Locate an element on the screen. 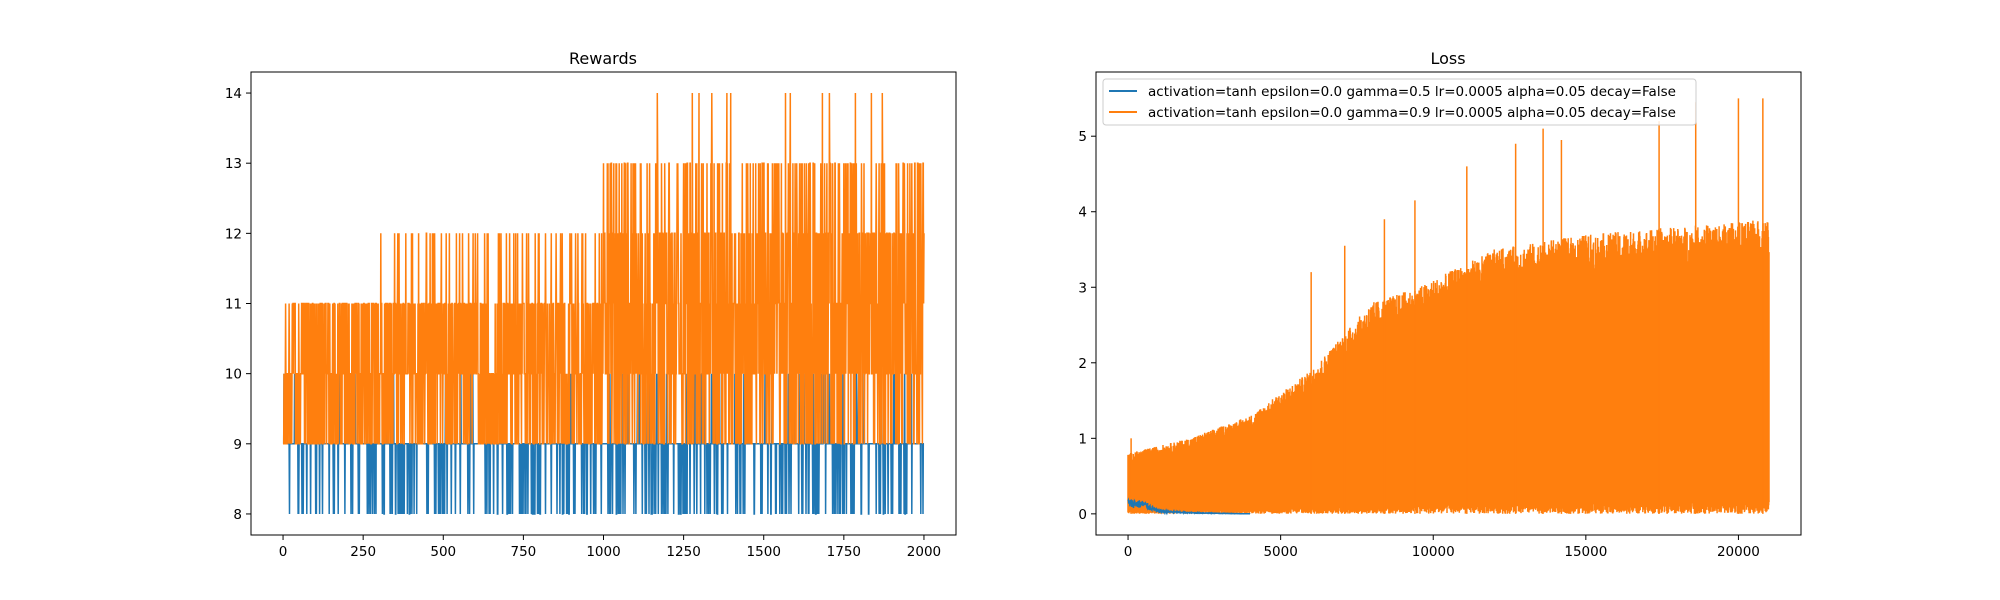 The image size is (2000, 600). rewards-title: Rewards is located at coordinates (603, 58).